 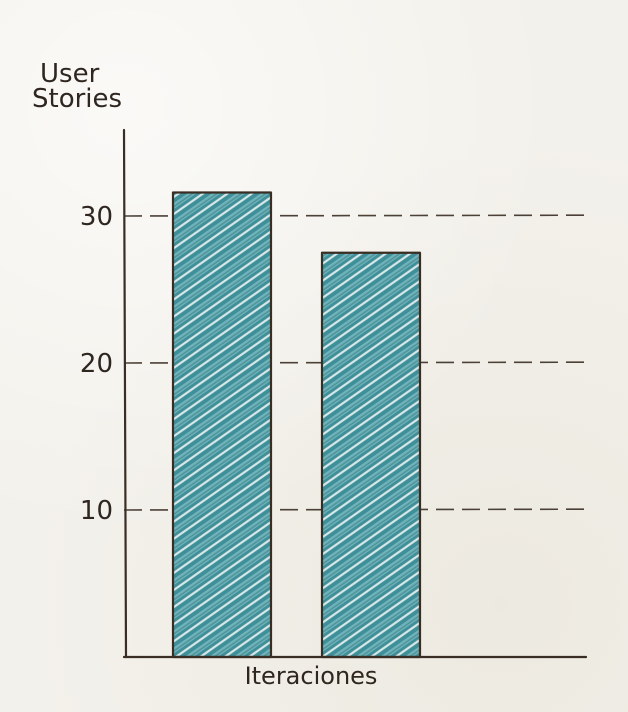 What do you see at coordinates (96, 511) in the screenshot?
I see `y-tick-label-10: 10` at bounding box center [96, 511].